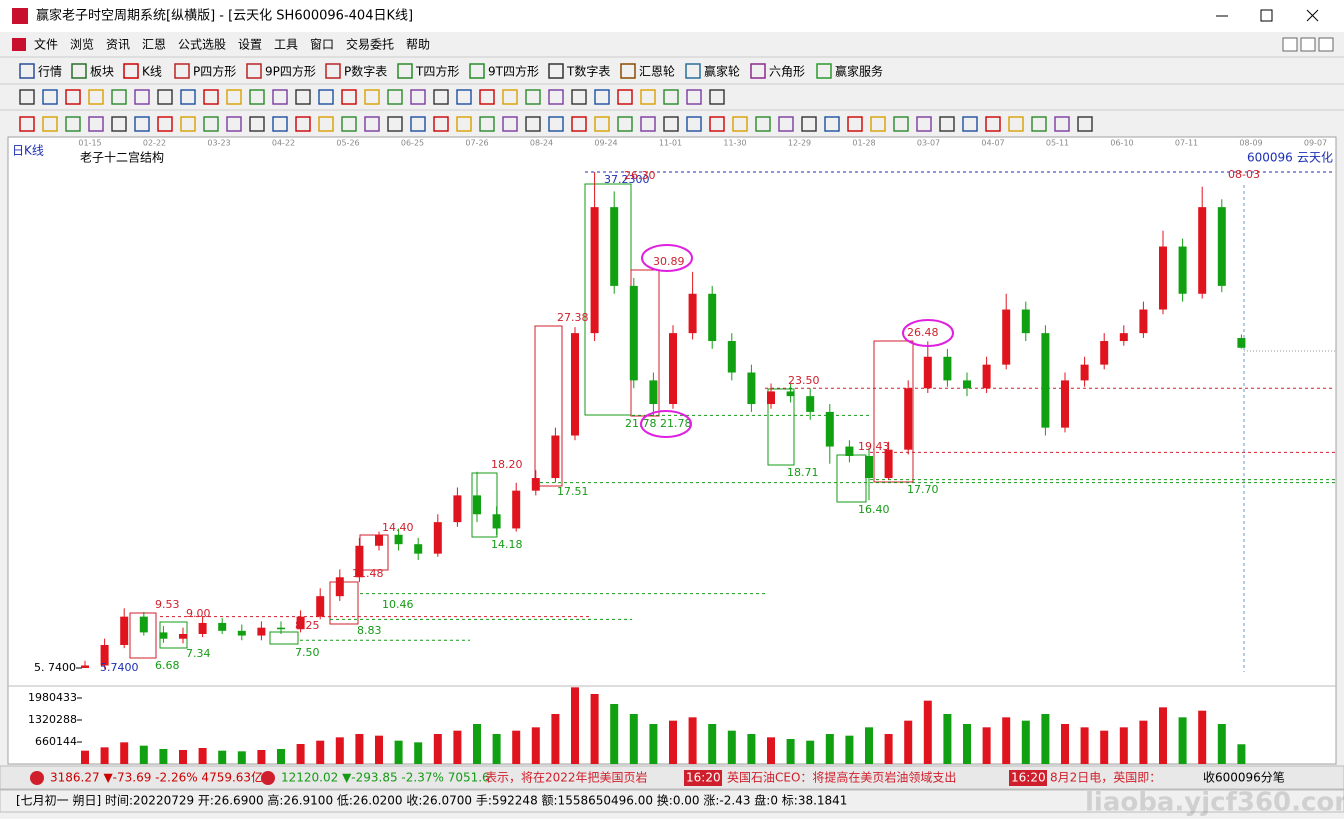  Describe the element at coordinates (437, 71) in the screenshot. I see `toolbar-button: T四方形` at that location.